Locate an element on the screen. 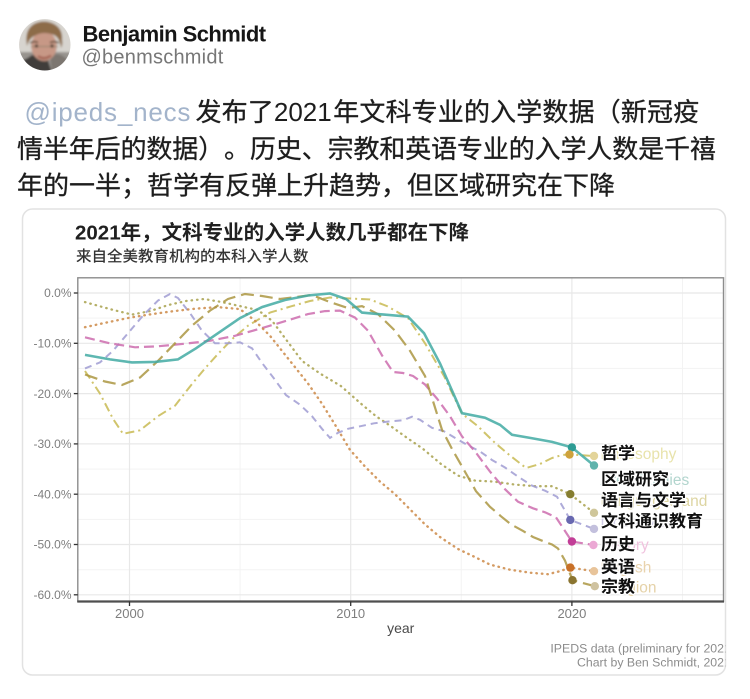  svg-text: @ipeds_necs is located at coordinates (108, 112).